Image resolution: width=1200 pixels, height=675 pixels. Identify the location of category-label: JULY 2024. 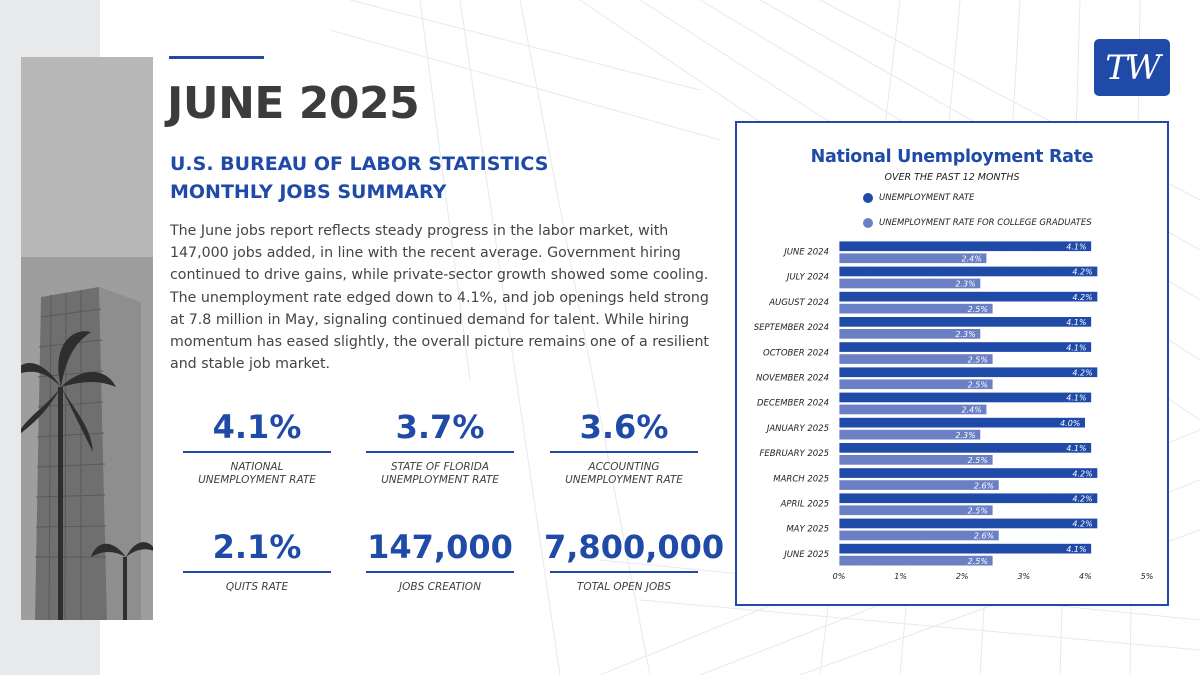
(807, 278).